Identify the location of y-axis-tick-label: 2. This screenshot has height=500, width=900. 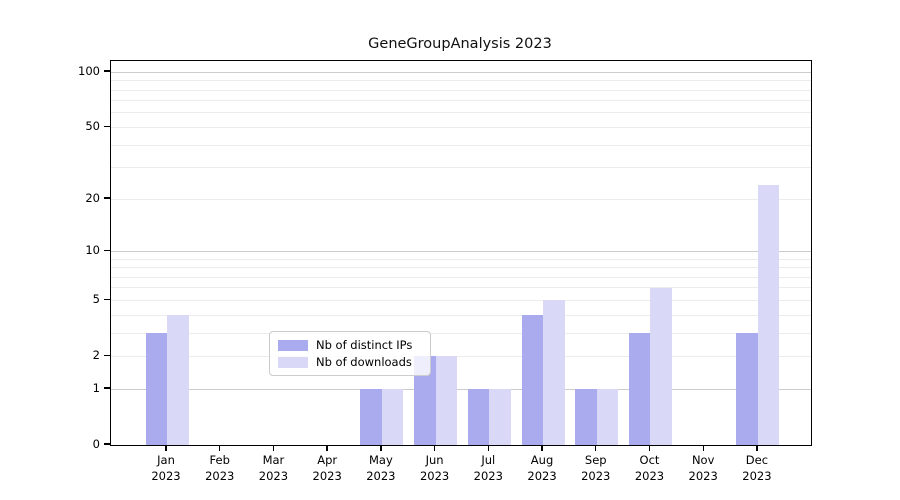
(96, 355).